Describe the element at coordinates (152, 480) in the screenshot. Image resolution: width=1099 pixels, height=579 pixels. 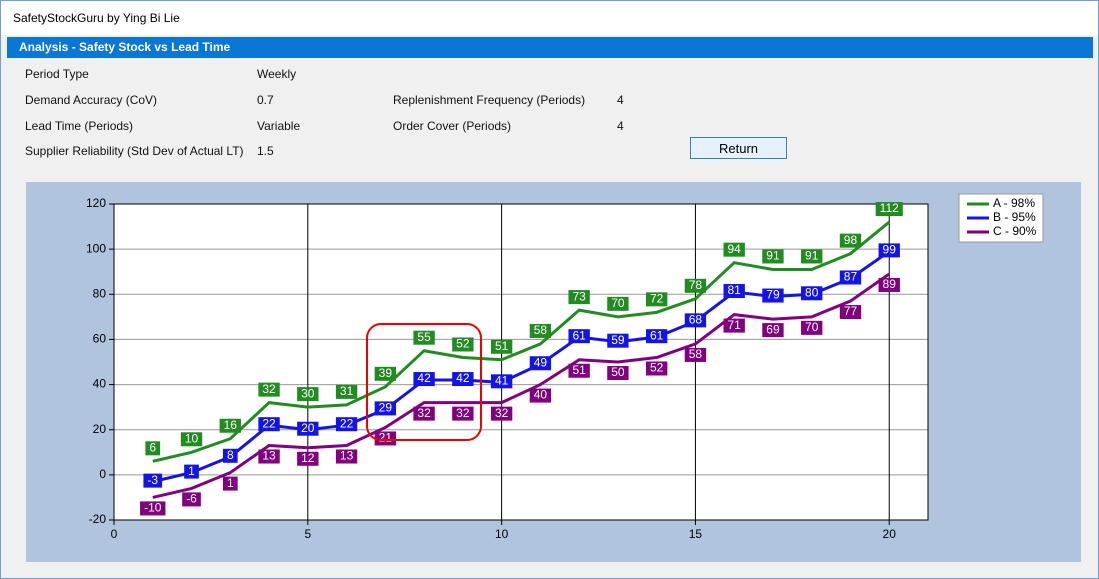
I see `data-label: -3` at that location.